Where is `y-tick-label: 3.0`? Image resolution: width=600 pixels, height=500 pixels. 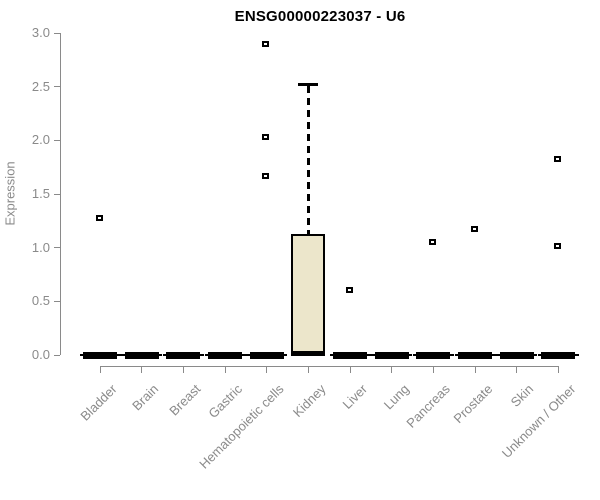 y-tick-label: 3.0 is located at coordinates (40, 32).